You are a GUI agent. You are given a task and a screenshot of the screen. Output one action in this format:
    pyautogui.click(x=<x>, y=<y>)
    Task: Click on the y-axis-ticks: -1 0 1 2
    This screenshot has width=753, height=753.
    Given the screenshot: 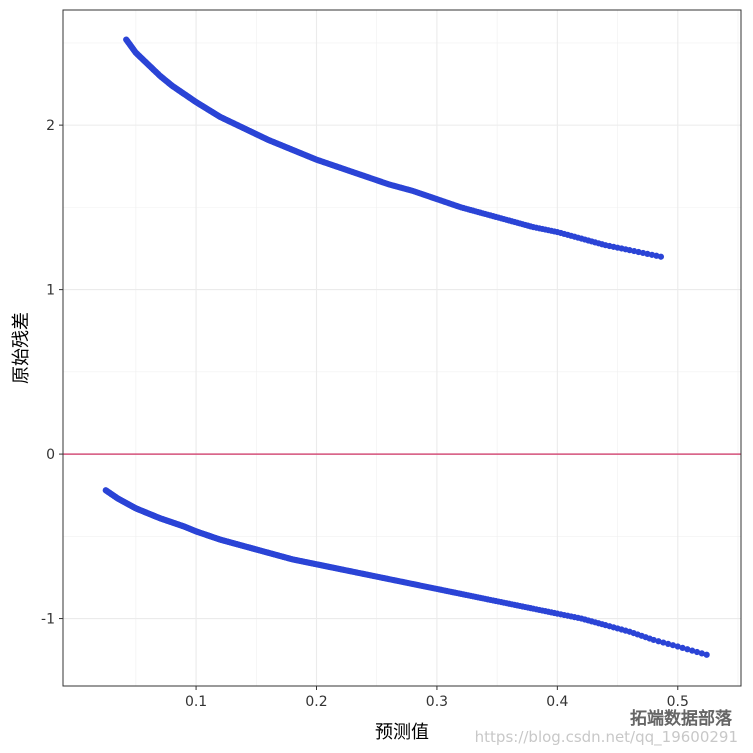 What is the action you would take?
    pyautogui.click(x=52, y=373)
    